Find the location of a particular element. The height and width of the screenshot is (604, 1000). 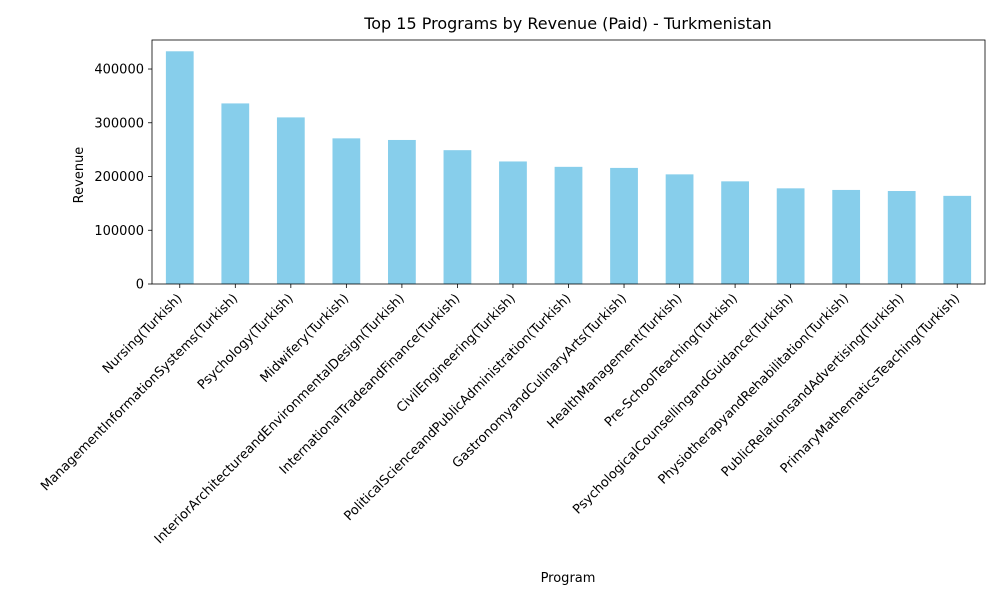

x-tick-label: Psychology(Turkish) is located at coordinates (246, 342).